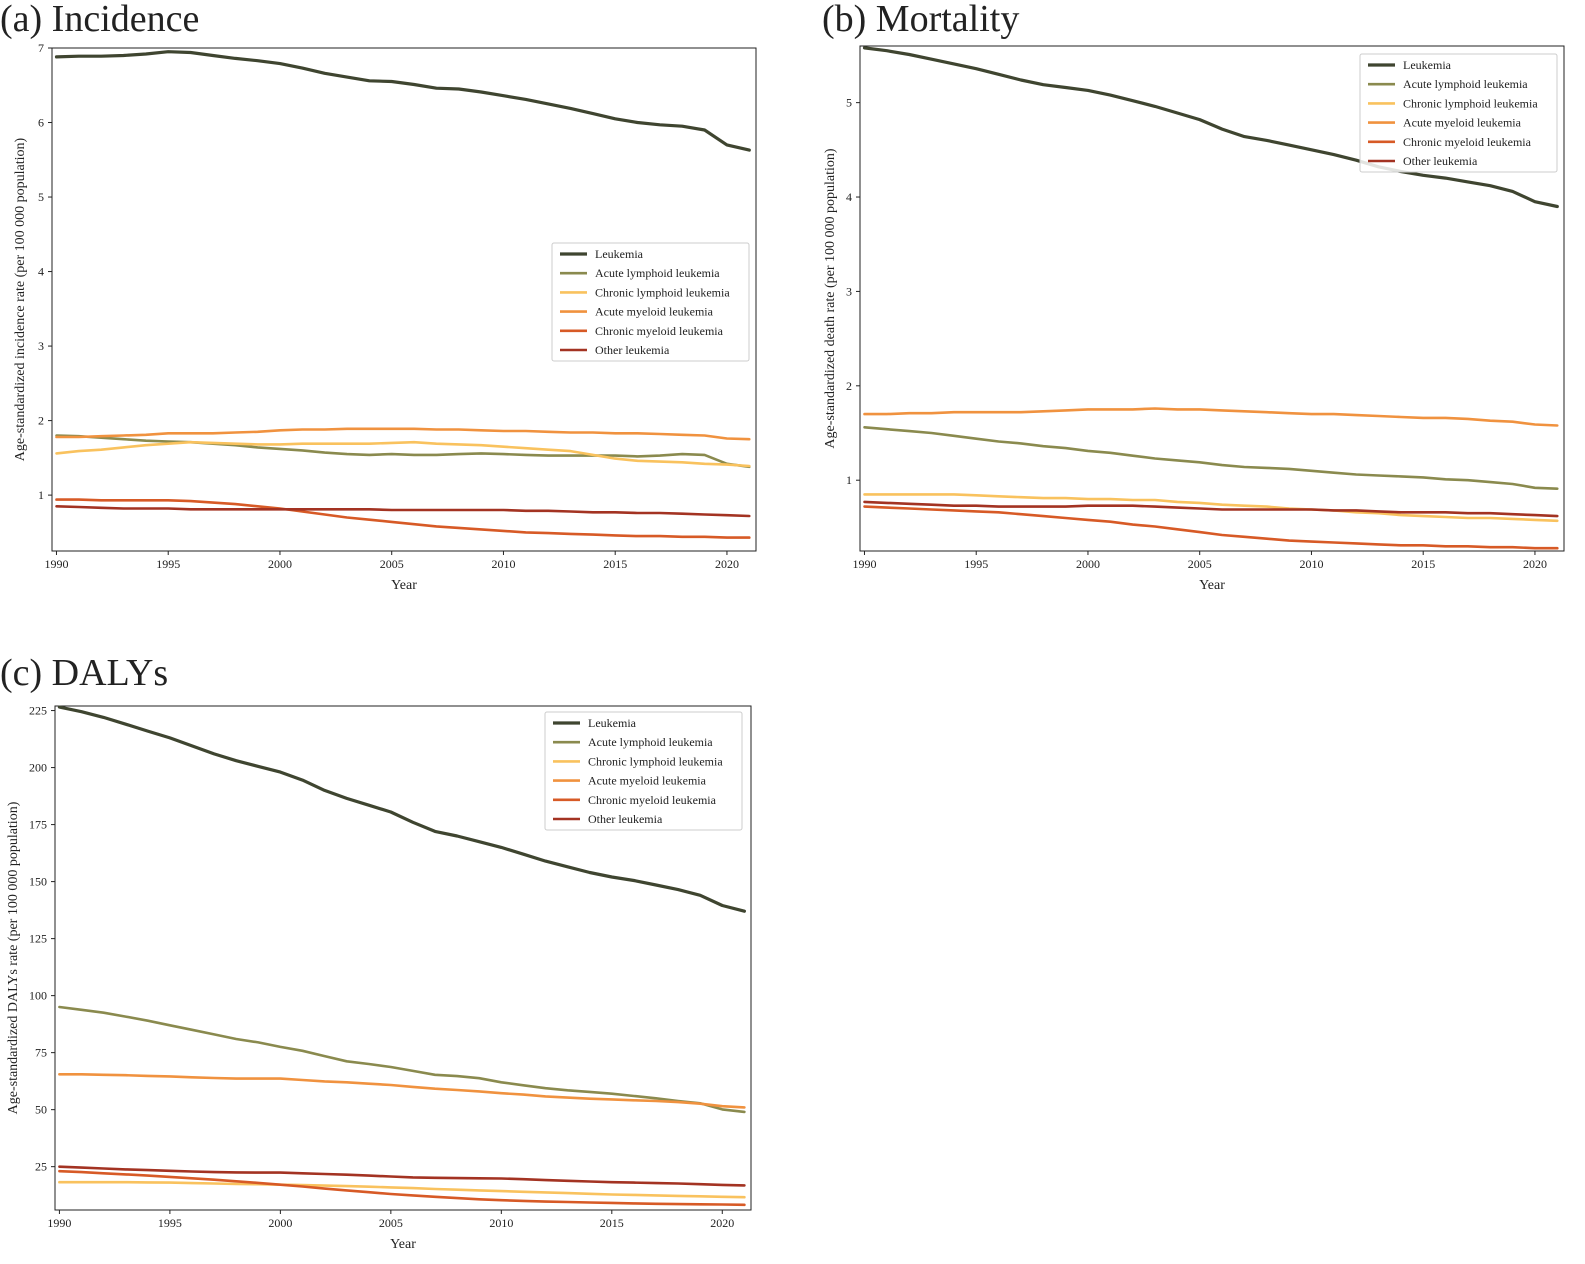 The image size is (1585, 1264). Describe the element at coordinates (921, 20) in the screenshot. I see `panel-title-mortality: (b) Mortality` at that location.